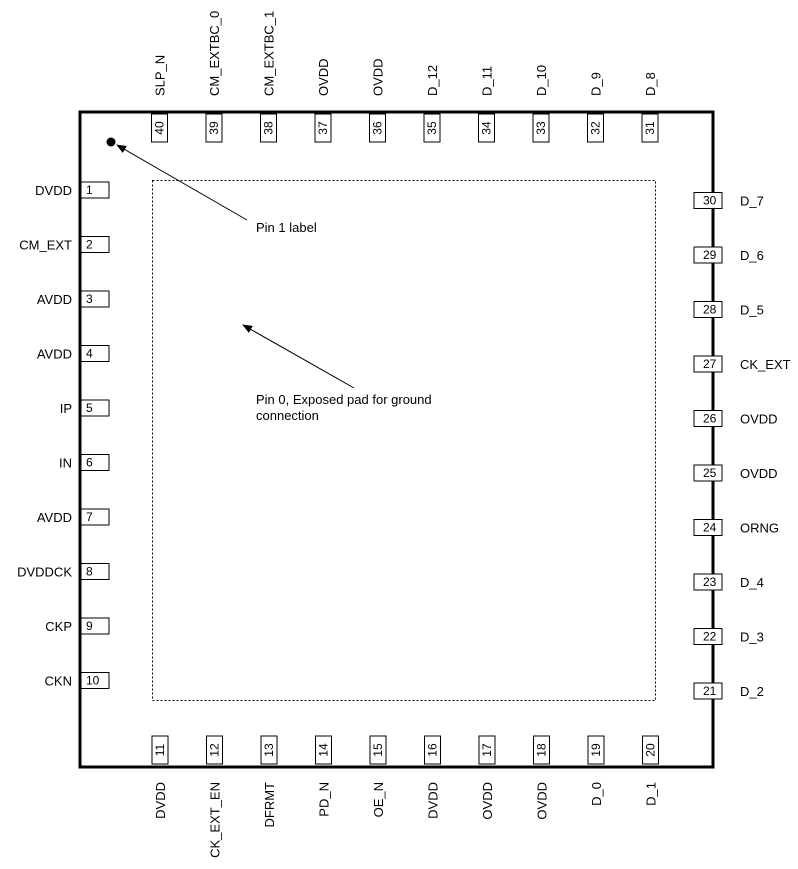  I want to click on pin-number-28: 28, so click(710, 310).